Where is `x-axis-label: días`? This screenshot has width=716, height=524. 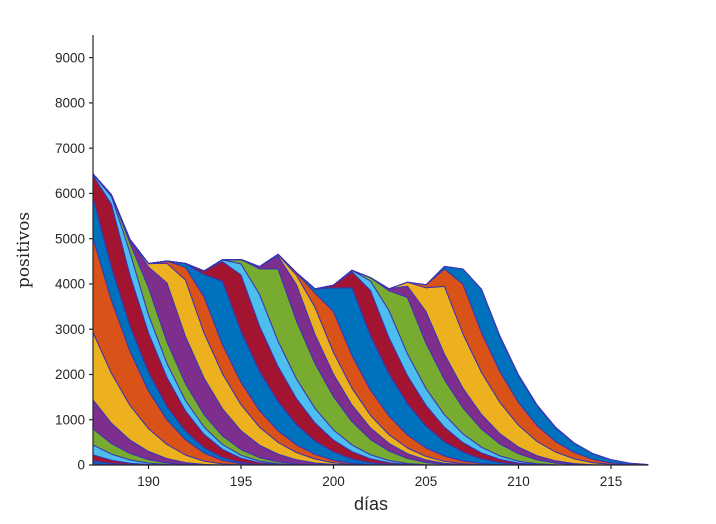 x-axis-label: días is located at coordinates (371, 504).